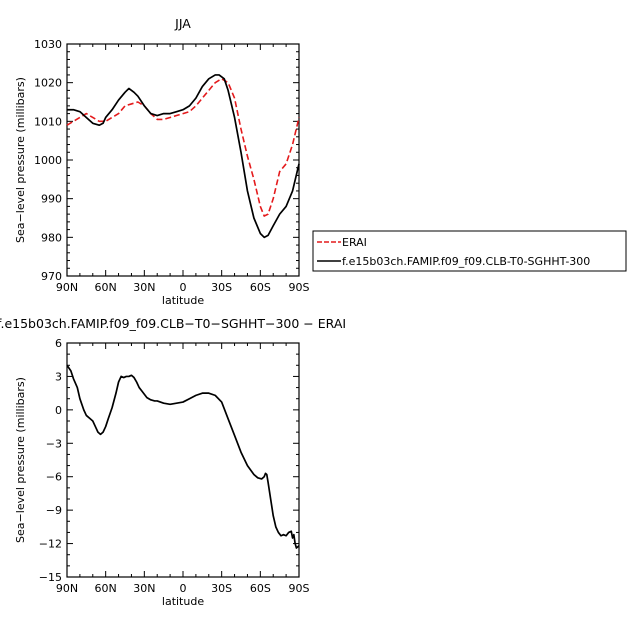 The image size is (632, 632). I want to click on y-tick-label: 980, so click(51, 237).